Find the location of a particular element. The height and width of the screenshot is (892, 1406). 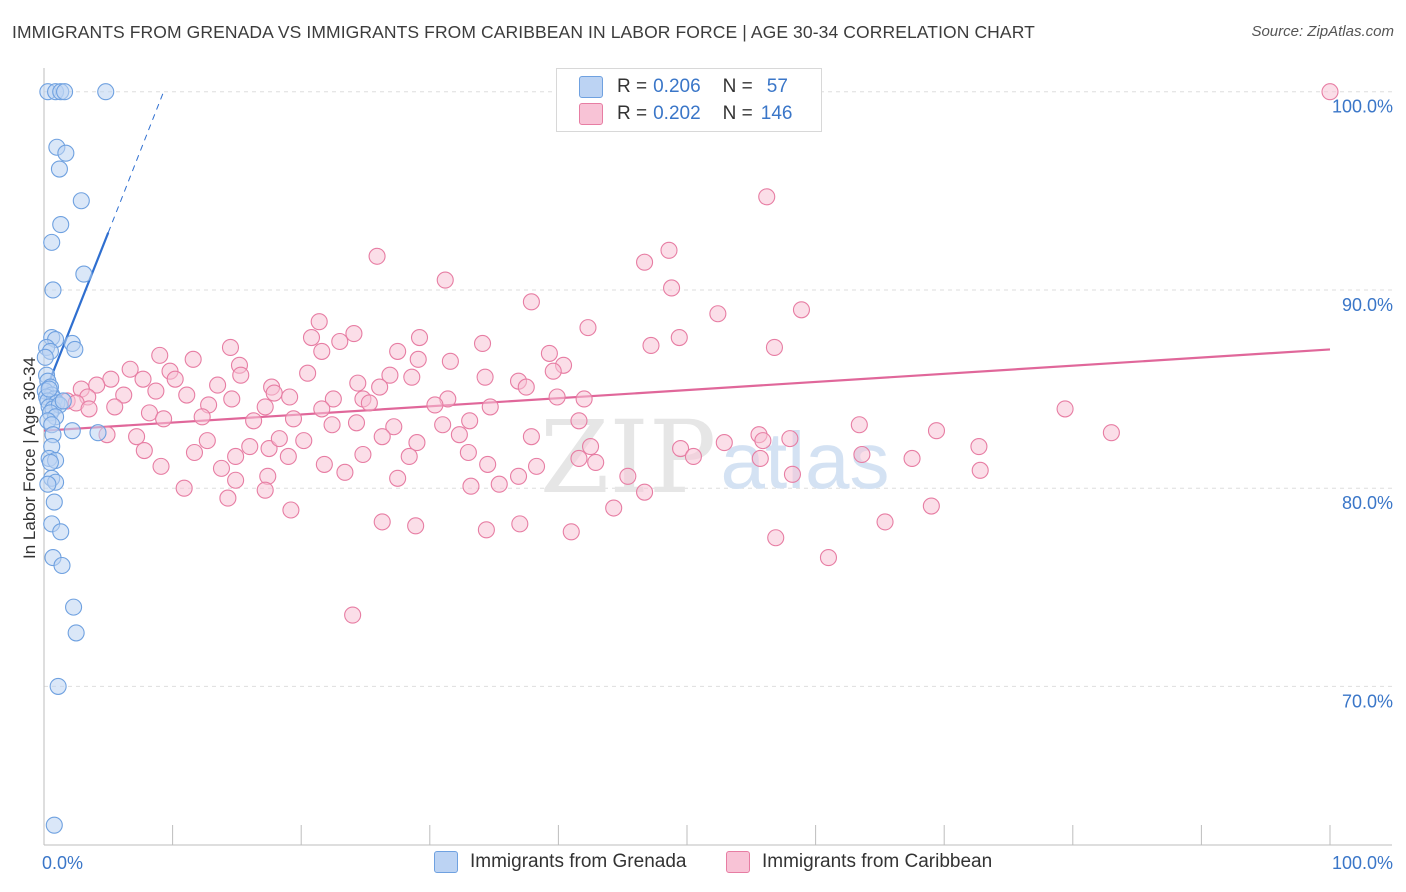

legend-row-caribbean: R = 0.202 N = 146 is located at coordinates (685, 114).